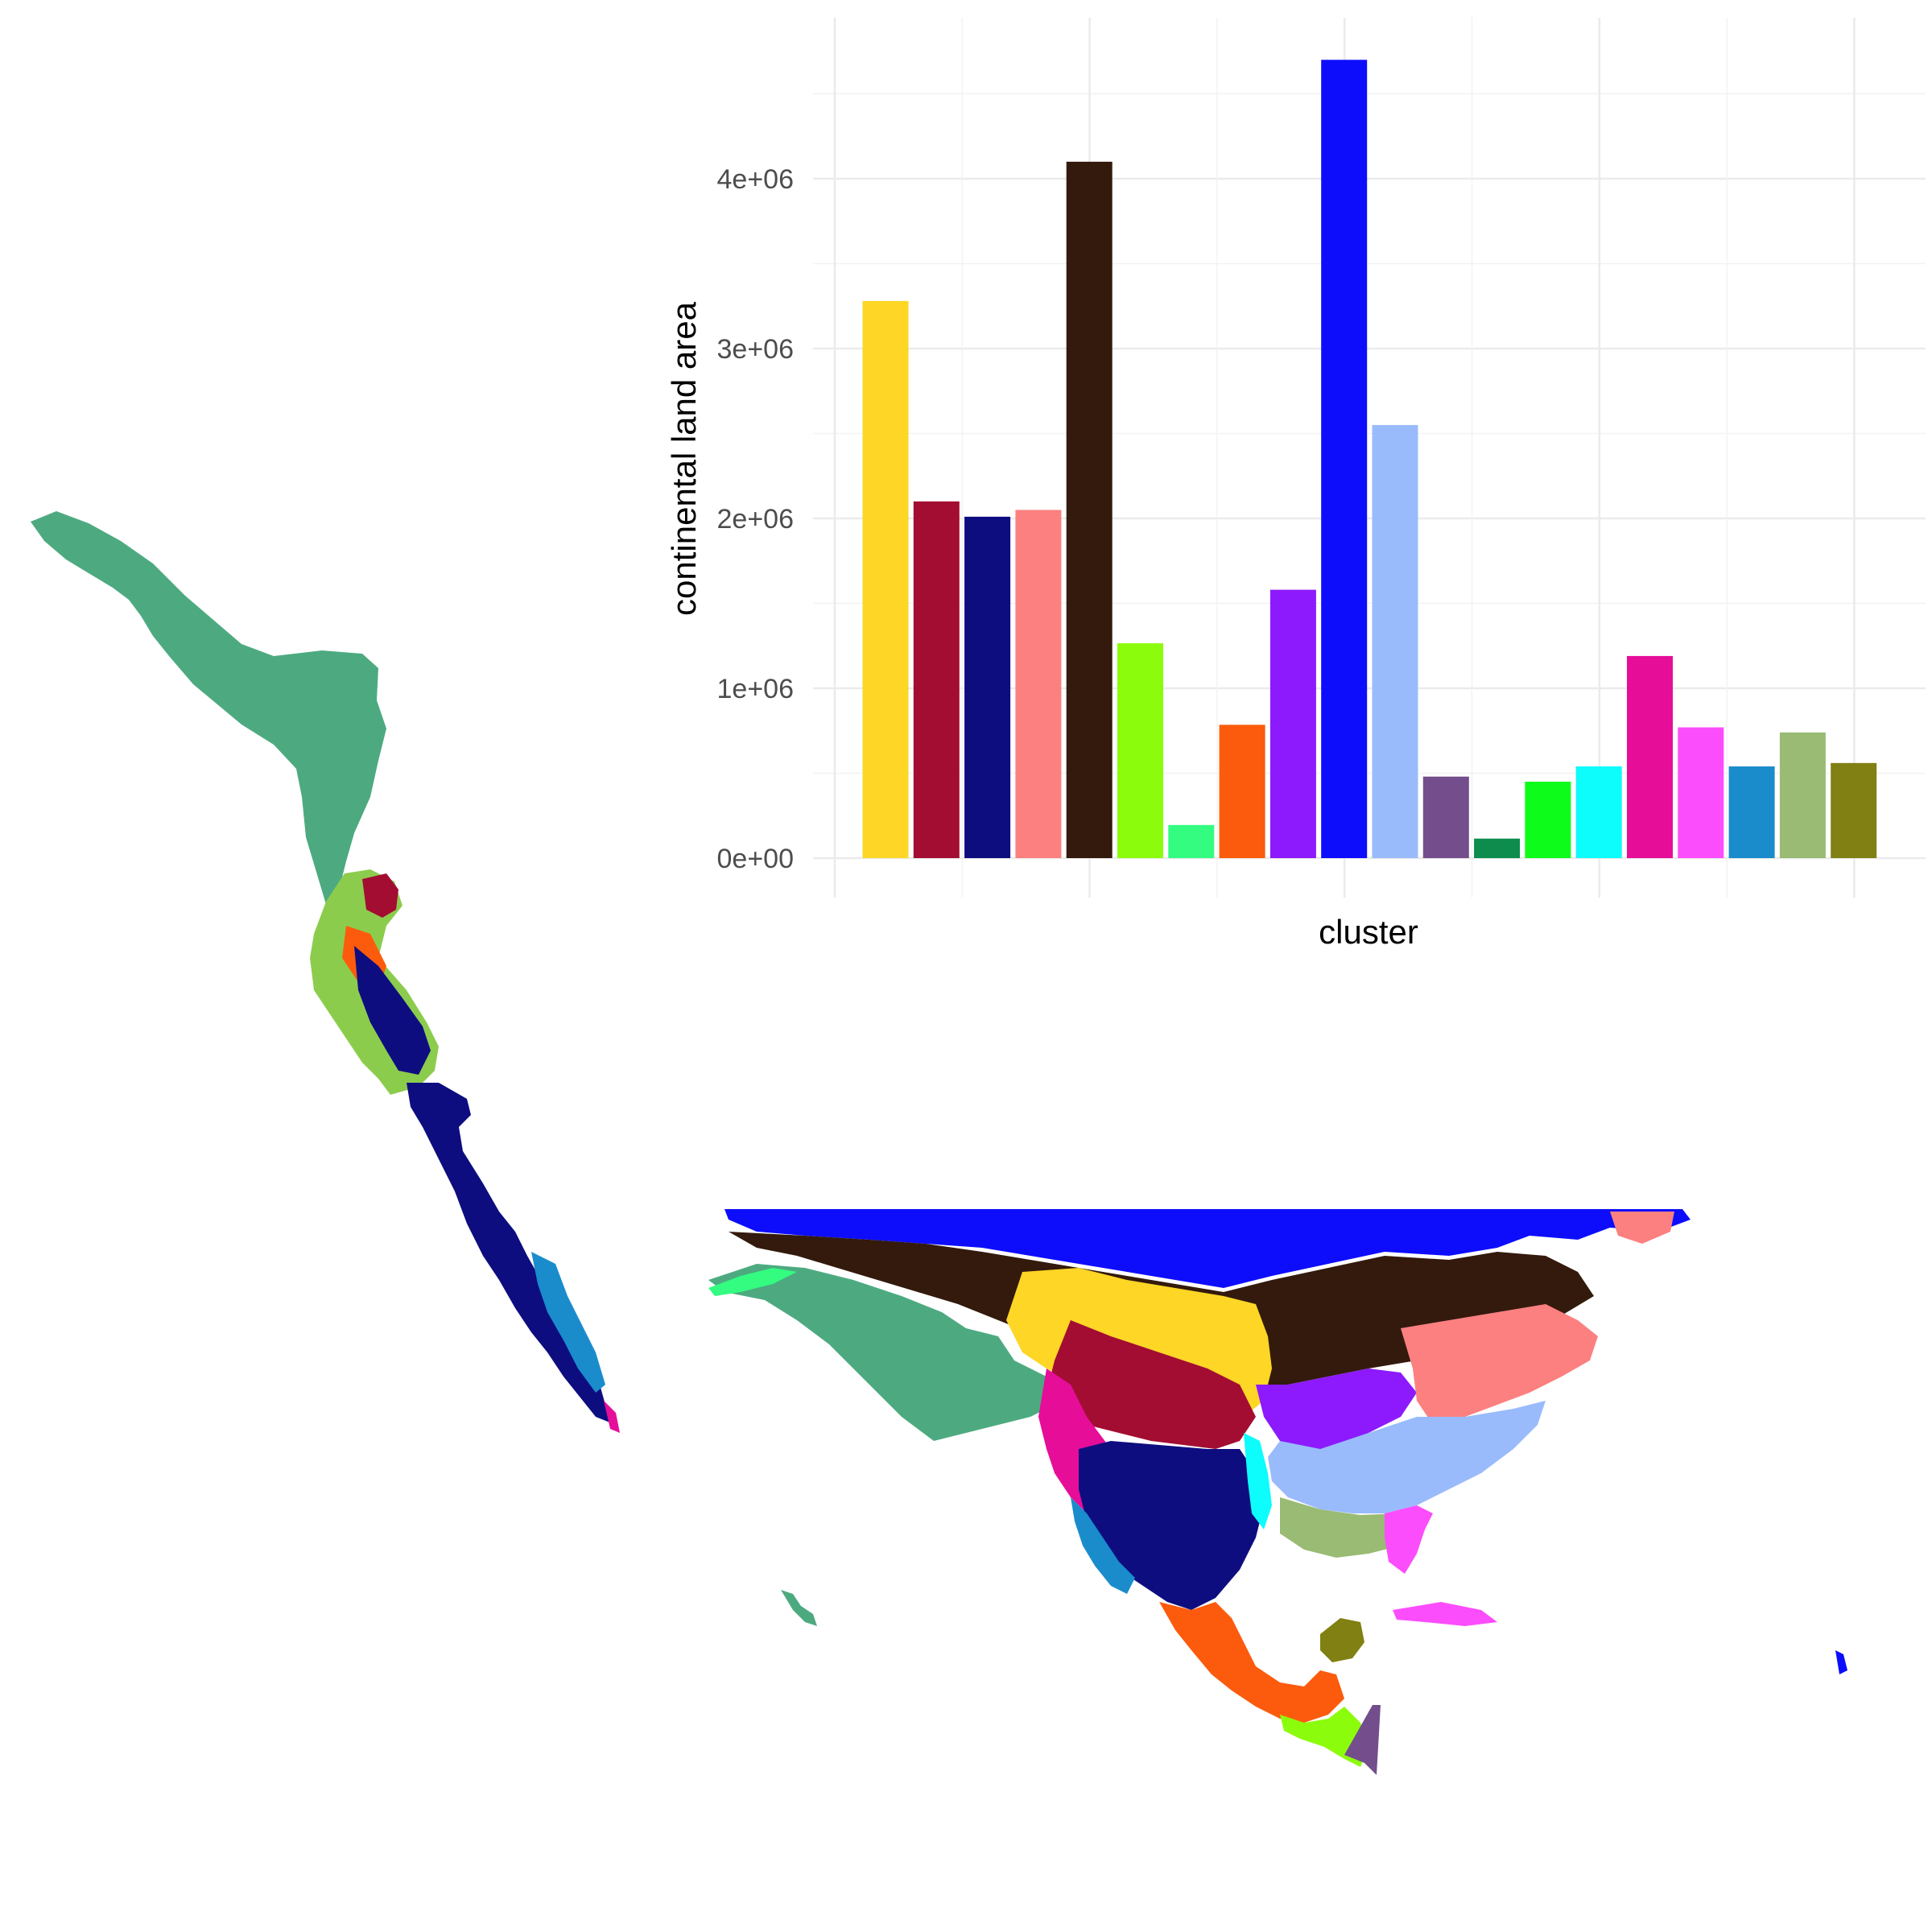 This screenshot has height=1932, width=1932. What do you see at coordinates (1103, 1545) in the screenshot?
I see `map-na-baja-blue` at bounding box center [1103, 1545].